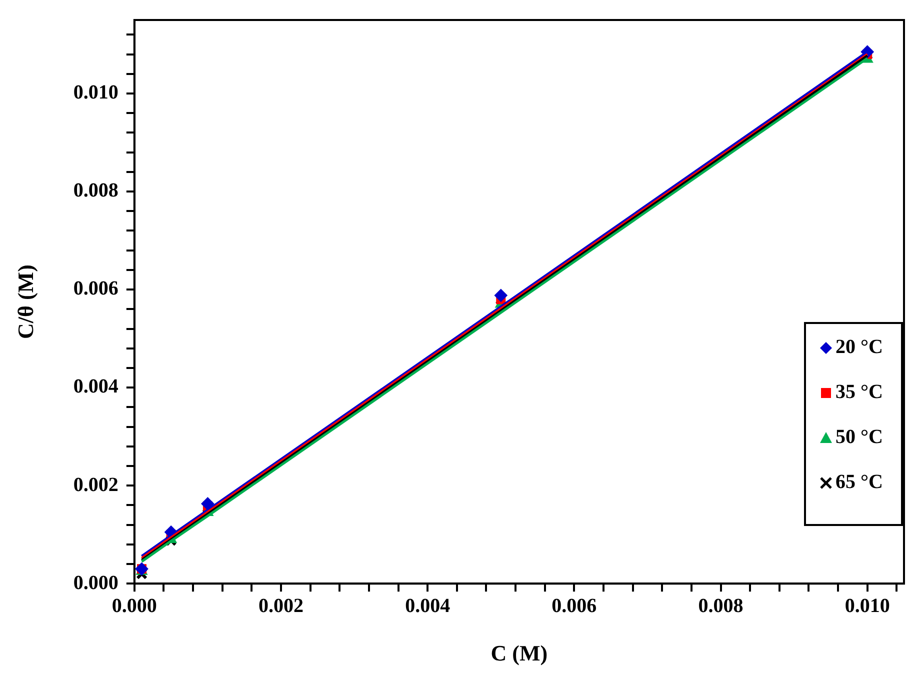 The width and height of the screenshot is (913, 677). What do you see at coordinates (427, 605) in the screenshot?
I see `x-tick-label: 0.004` at bounding box center [427, 605].